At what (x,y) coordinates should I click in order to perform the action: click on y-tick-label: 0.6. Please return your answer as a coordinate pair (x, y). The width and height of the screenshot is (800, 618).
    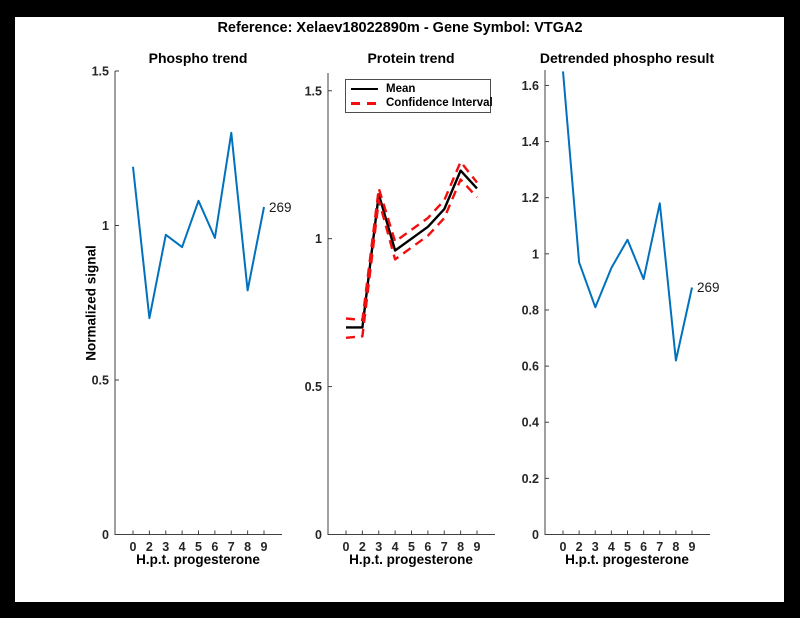
    Looking at the image, I should click on (530, 367).